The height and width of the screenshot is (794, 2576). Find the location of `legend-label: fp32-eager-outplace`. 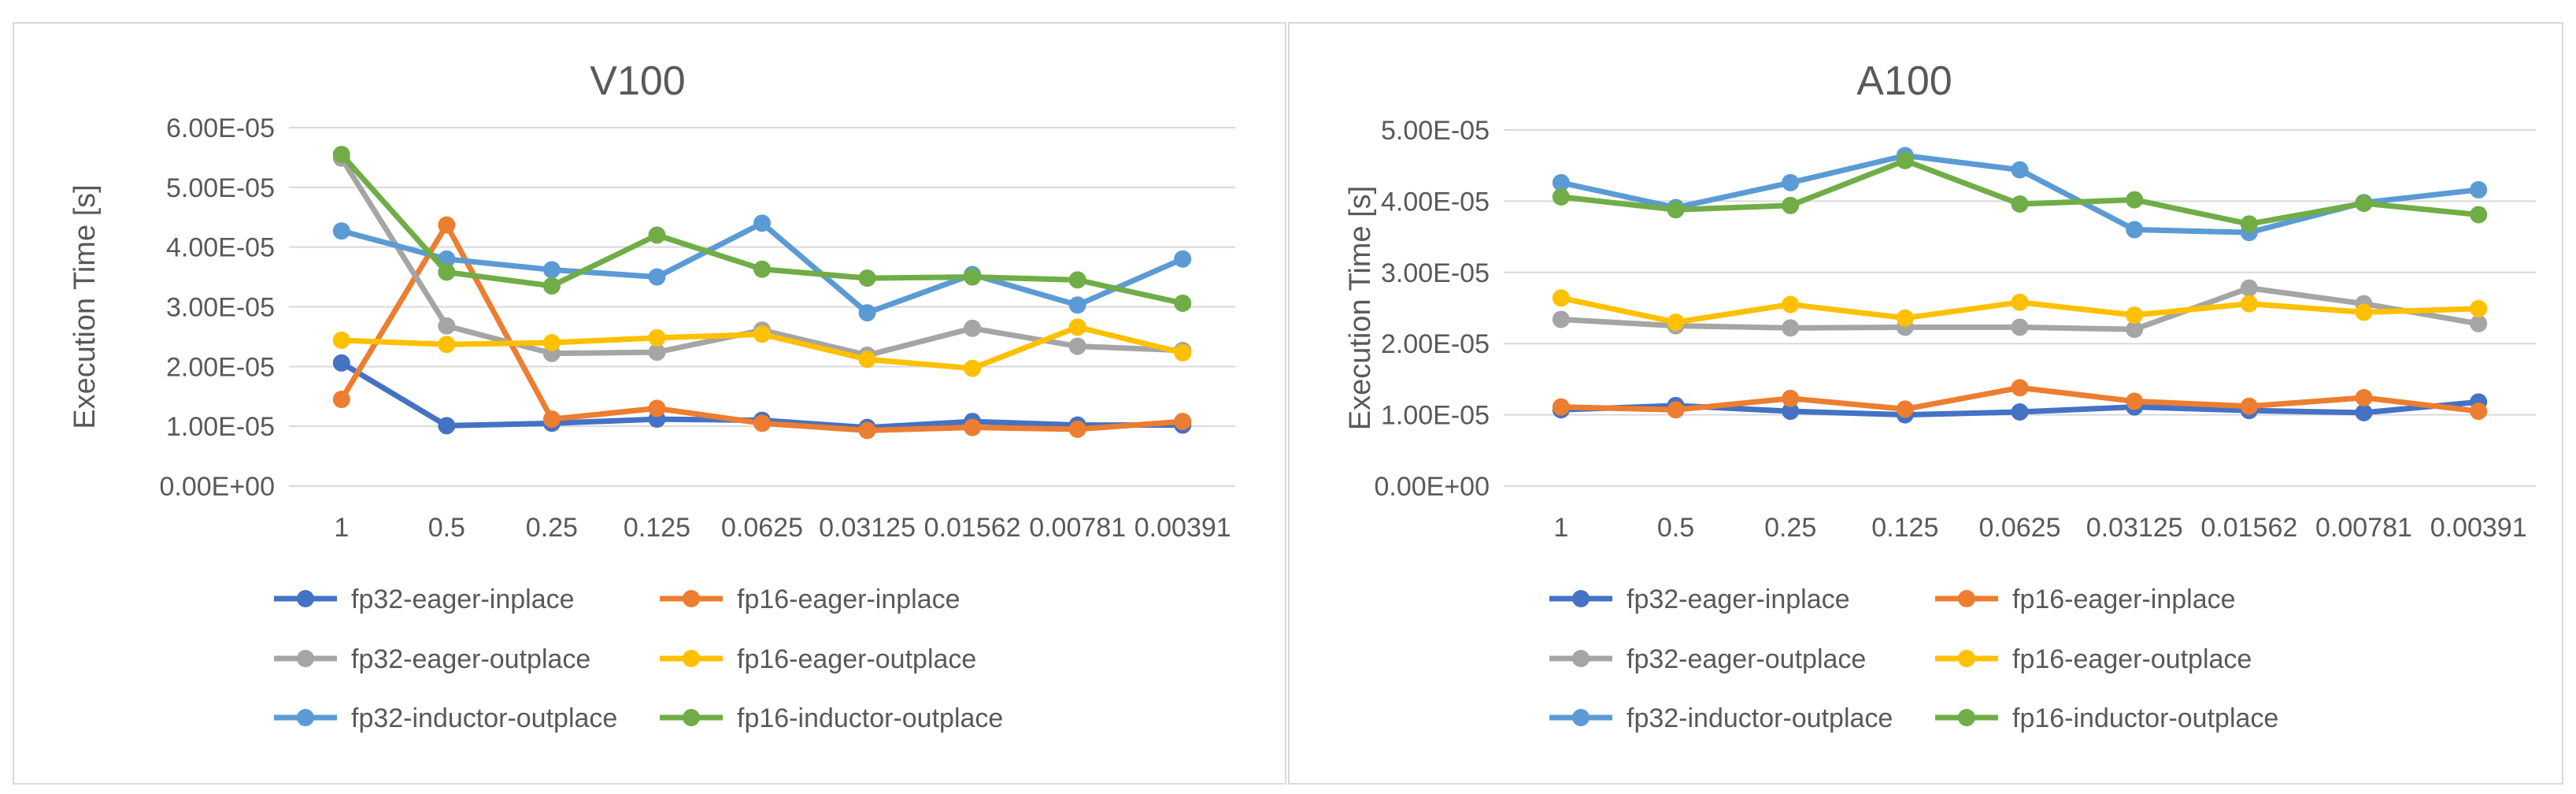

legend-label: fp32-eager-outplace is located at coordinates (1746, 659).